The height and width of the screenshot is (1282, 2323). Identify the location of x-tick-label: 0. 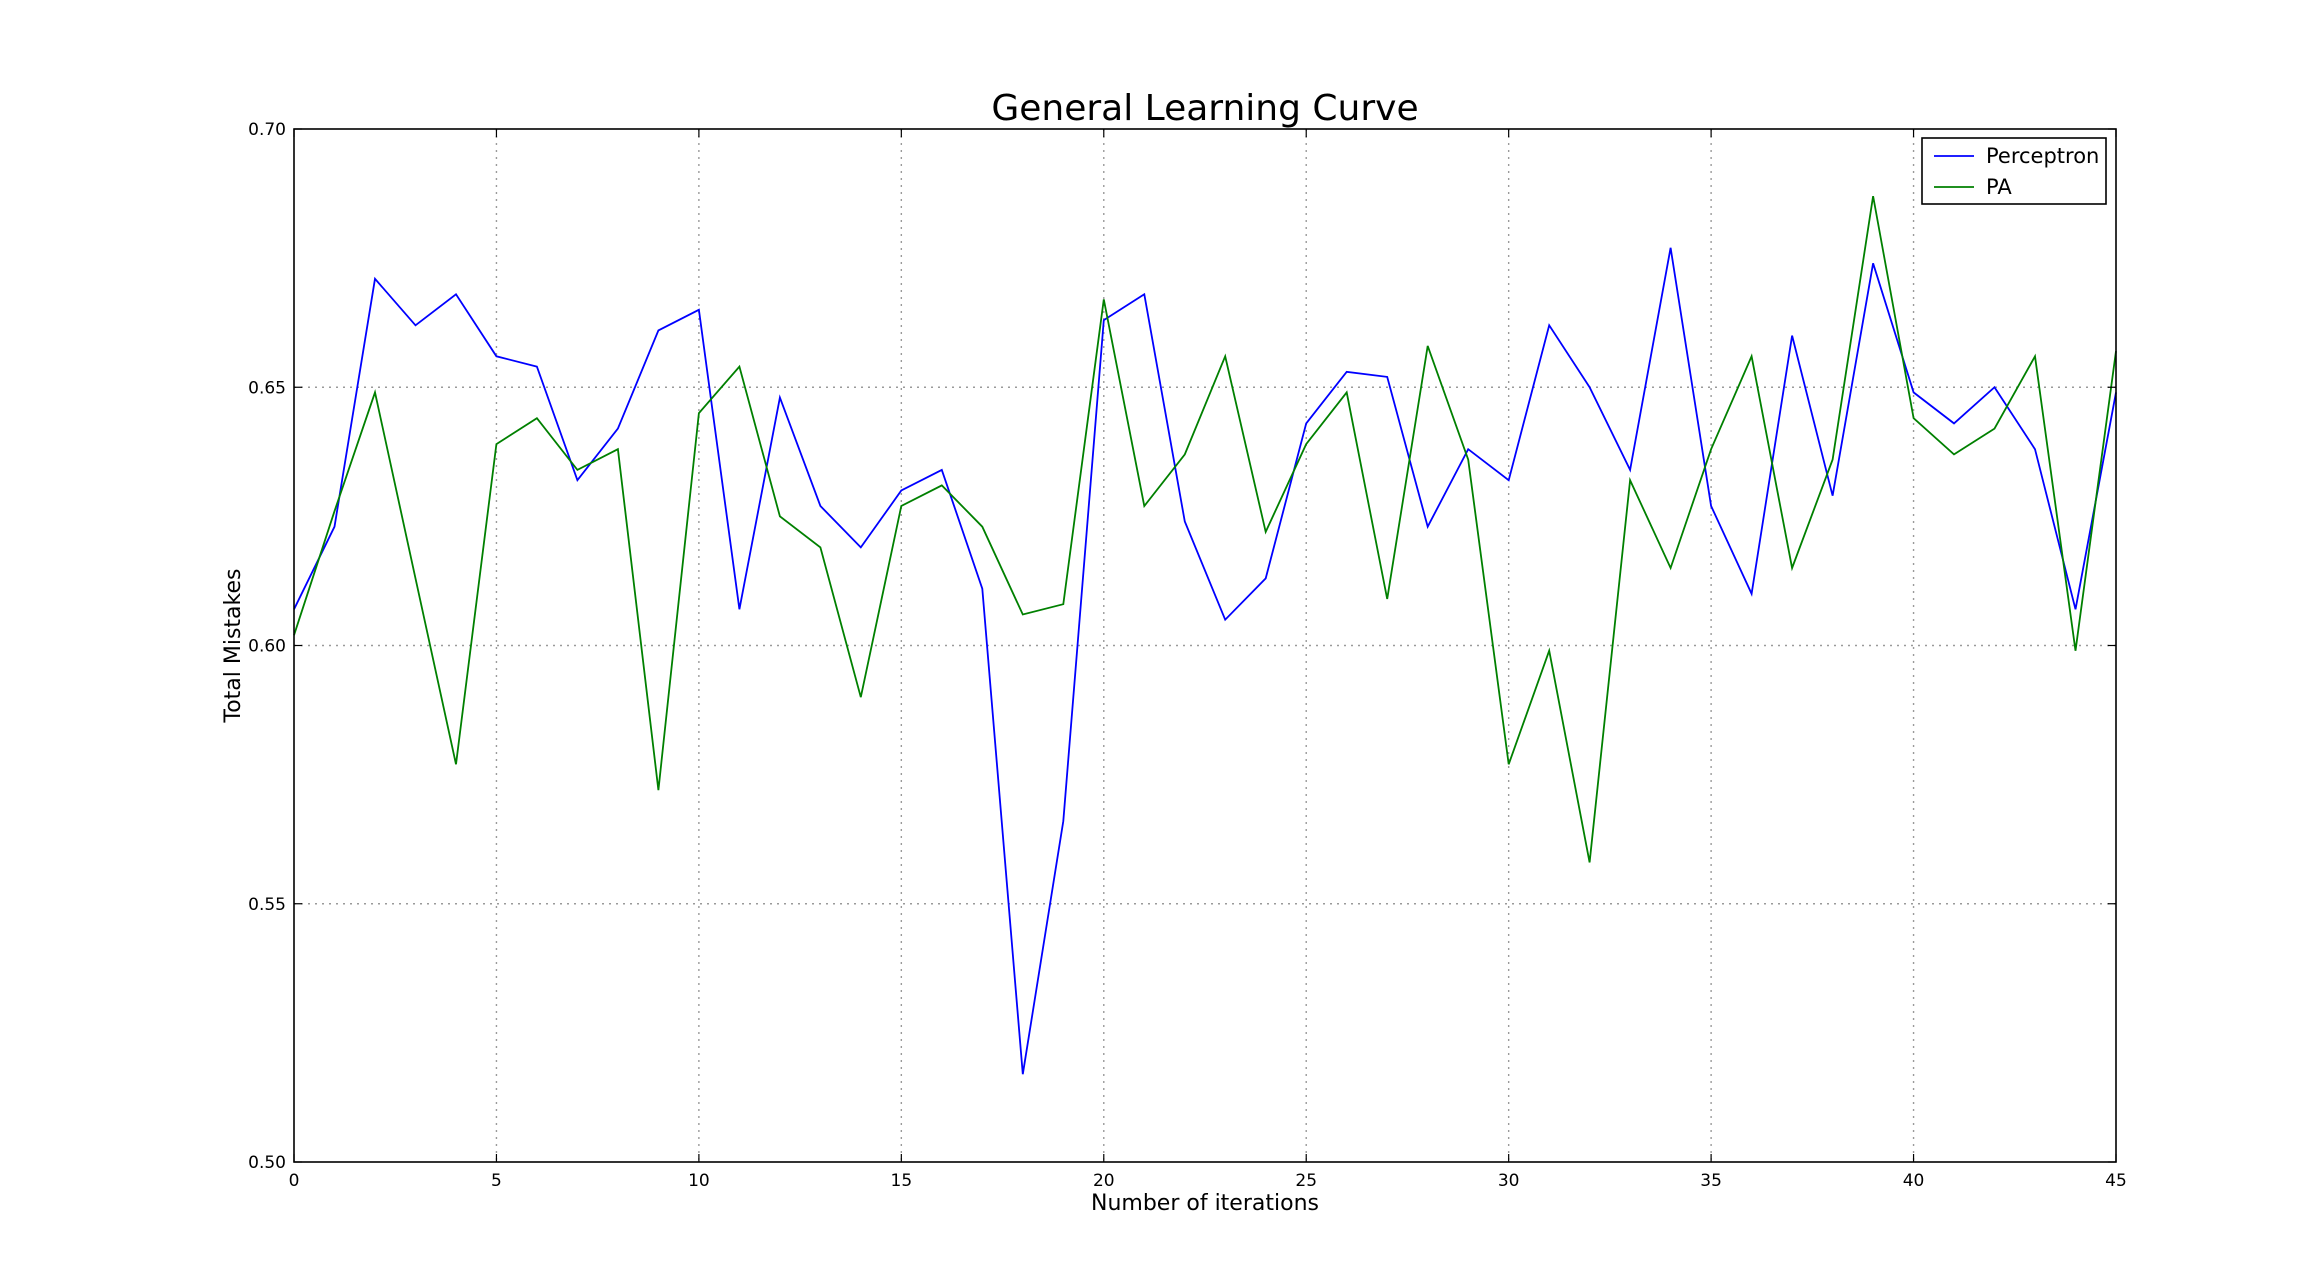
(294, 1181).